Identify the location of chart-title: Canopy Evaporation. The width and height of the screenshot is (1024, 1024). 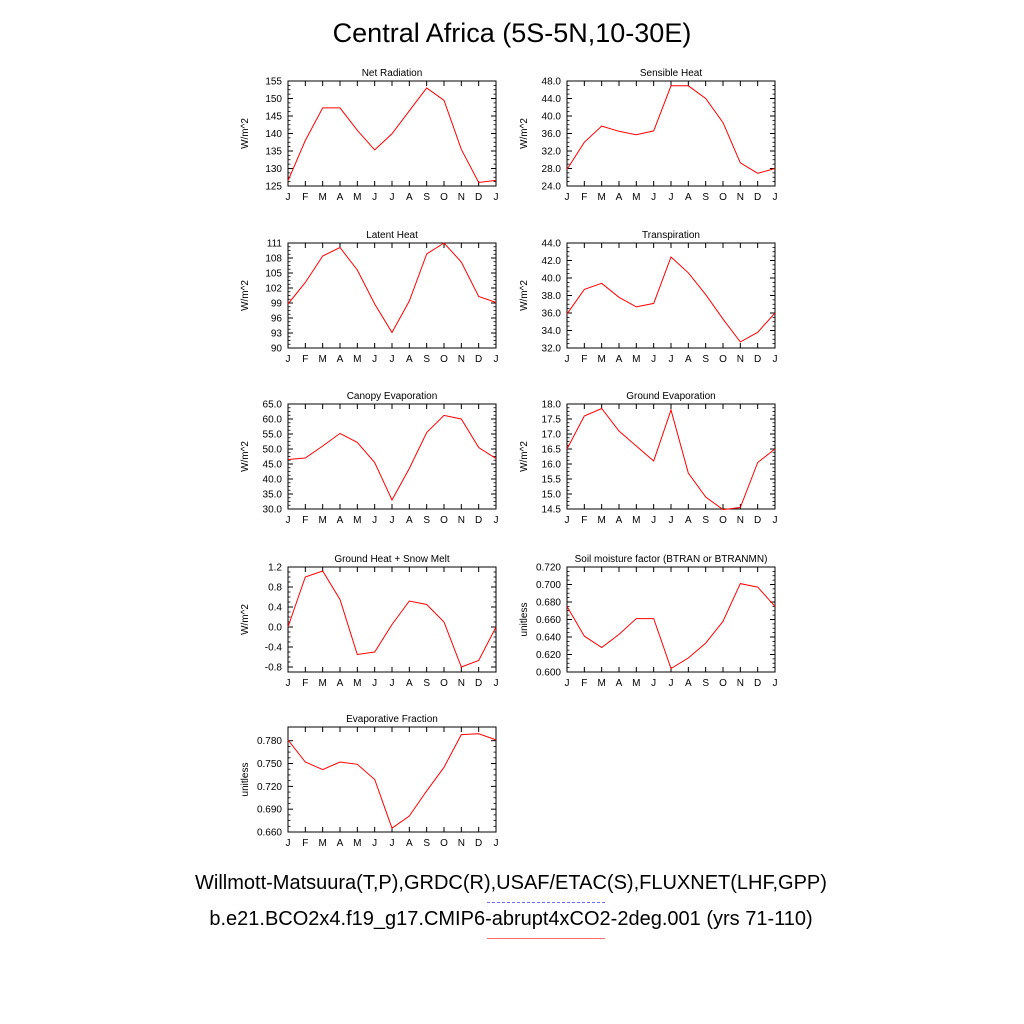
(392, 396).